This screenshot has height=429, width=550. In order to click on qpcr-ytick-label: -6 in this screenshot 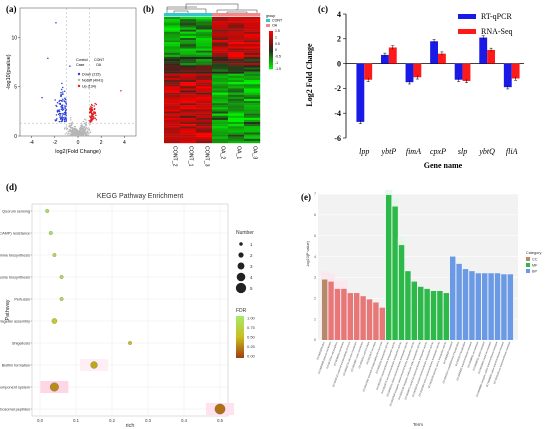, I will do `click(337, 138)`.